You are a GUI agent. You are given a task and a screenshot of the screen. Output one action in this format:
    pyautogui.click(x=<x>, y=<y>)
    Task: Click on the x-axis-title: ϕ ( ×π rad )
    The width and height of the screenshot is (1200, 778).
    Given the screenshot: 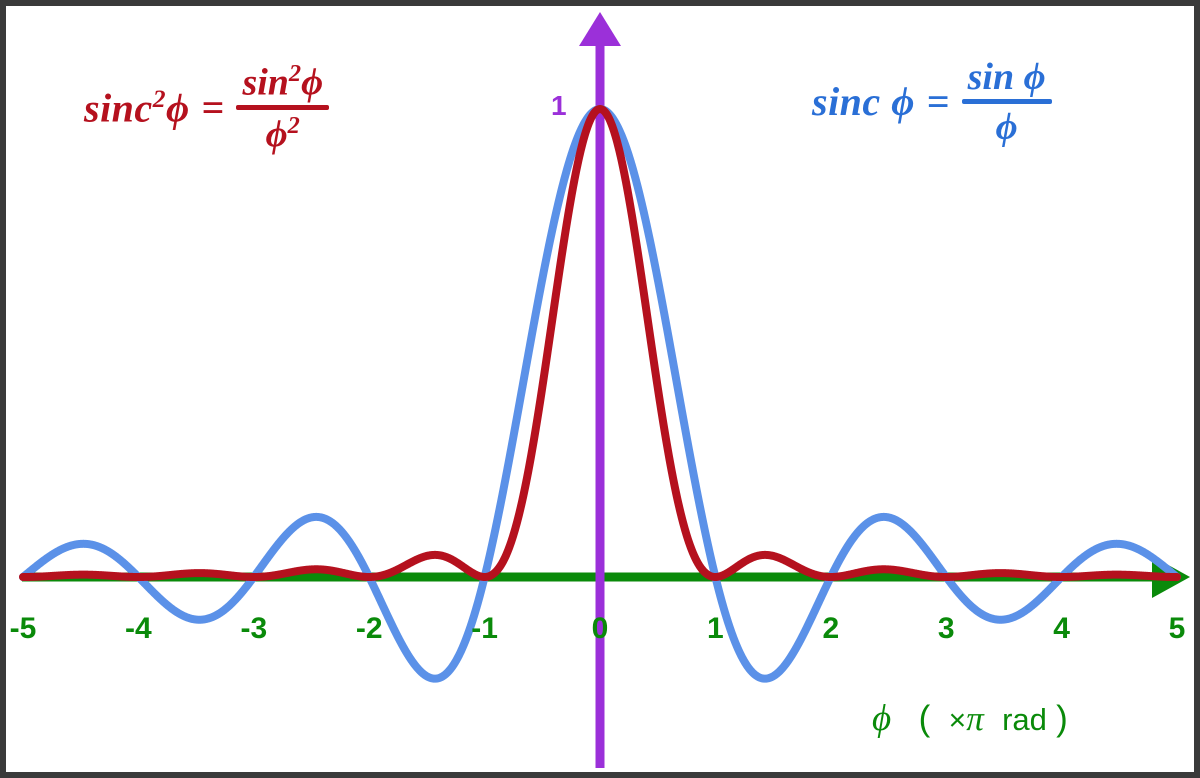 What is the action you would take?
    pyautogui.click(x=970, y=718)
    